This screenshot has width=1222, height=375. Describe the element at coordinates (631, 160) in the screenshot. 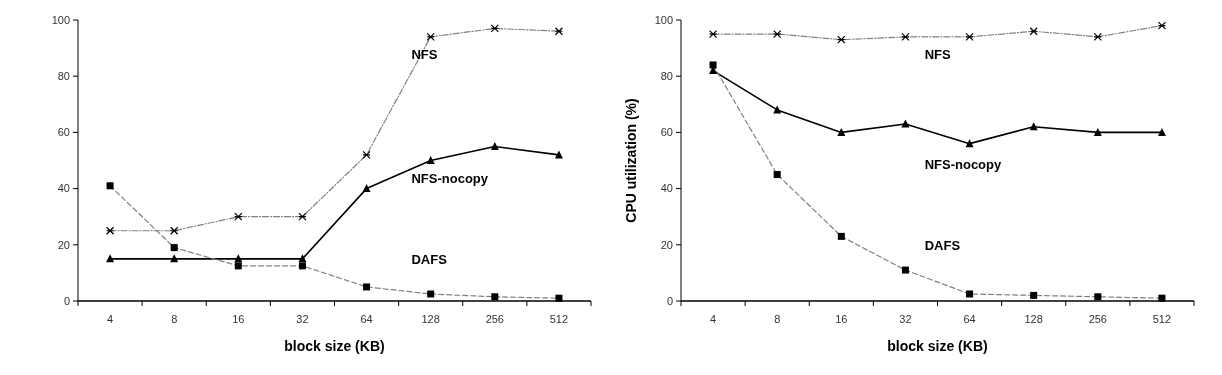

I see `y-axis-title: CPU utilization (%)` at that location.